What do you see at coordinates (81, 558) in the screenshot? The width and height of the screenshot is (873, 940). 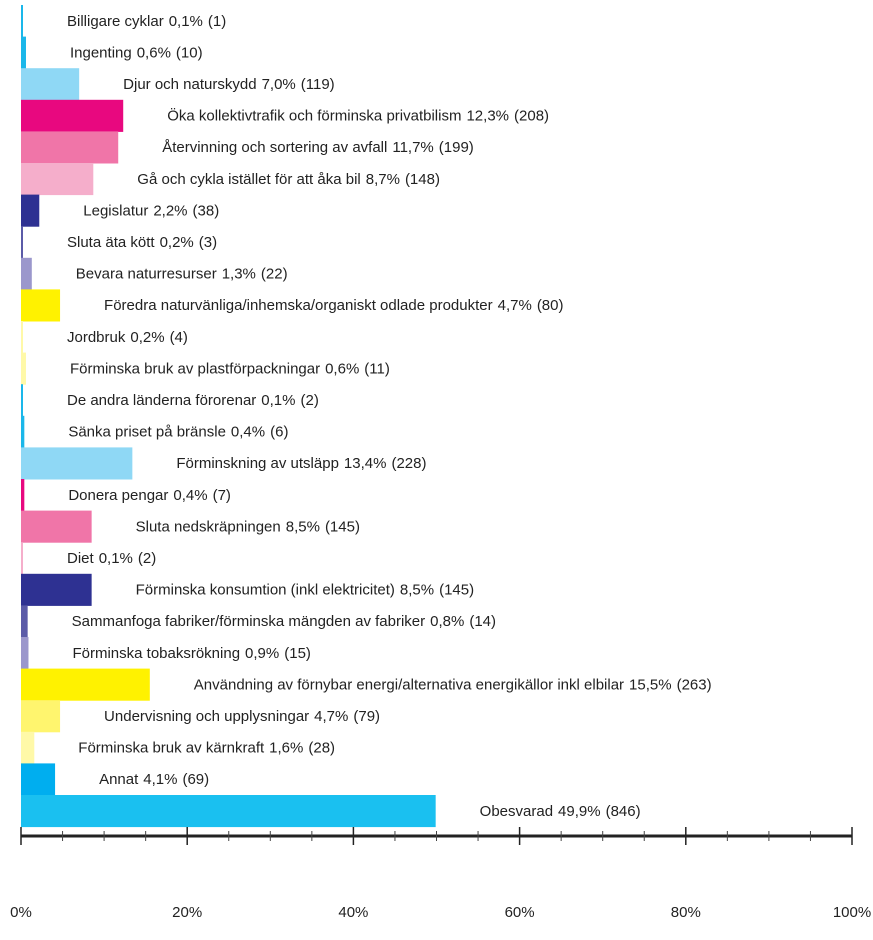 I see `category-label: Diet` at bounding box center [81, 558].